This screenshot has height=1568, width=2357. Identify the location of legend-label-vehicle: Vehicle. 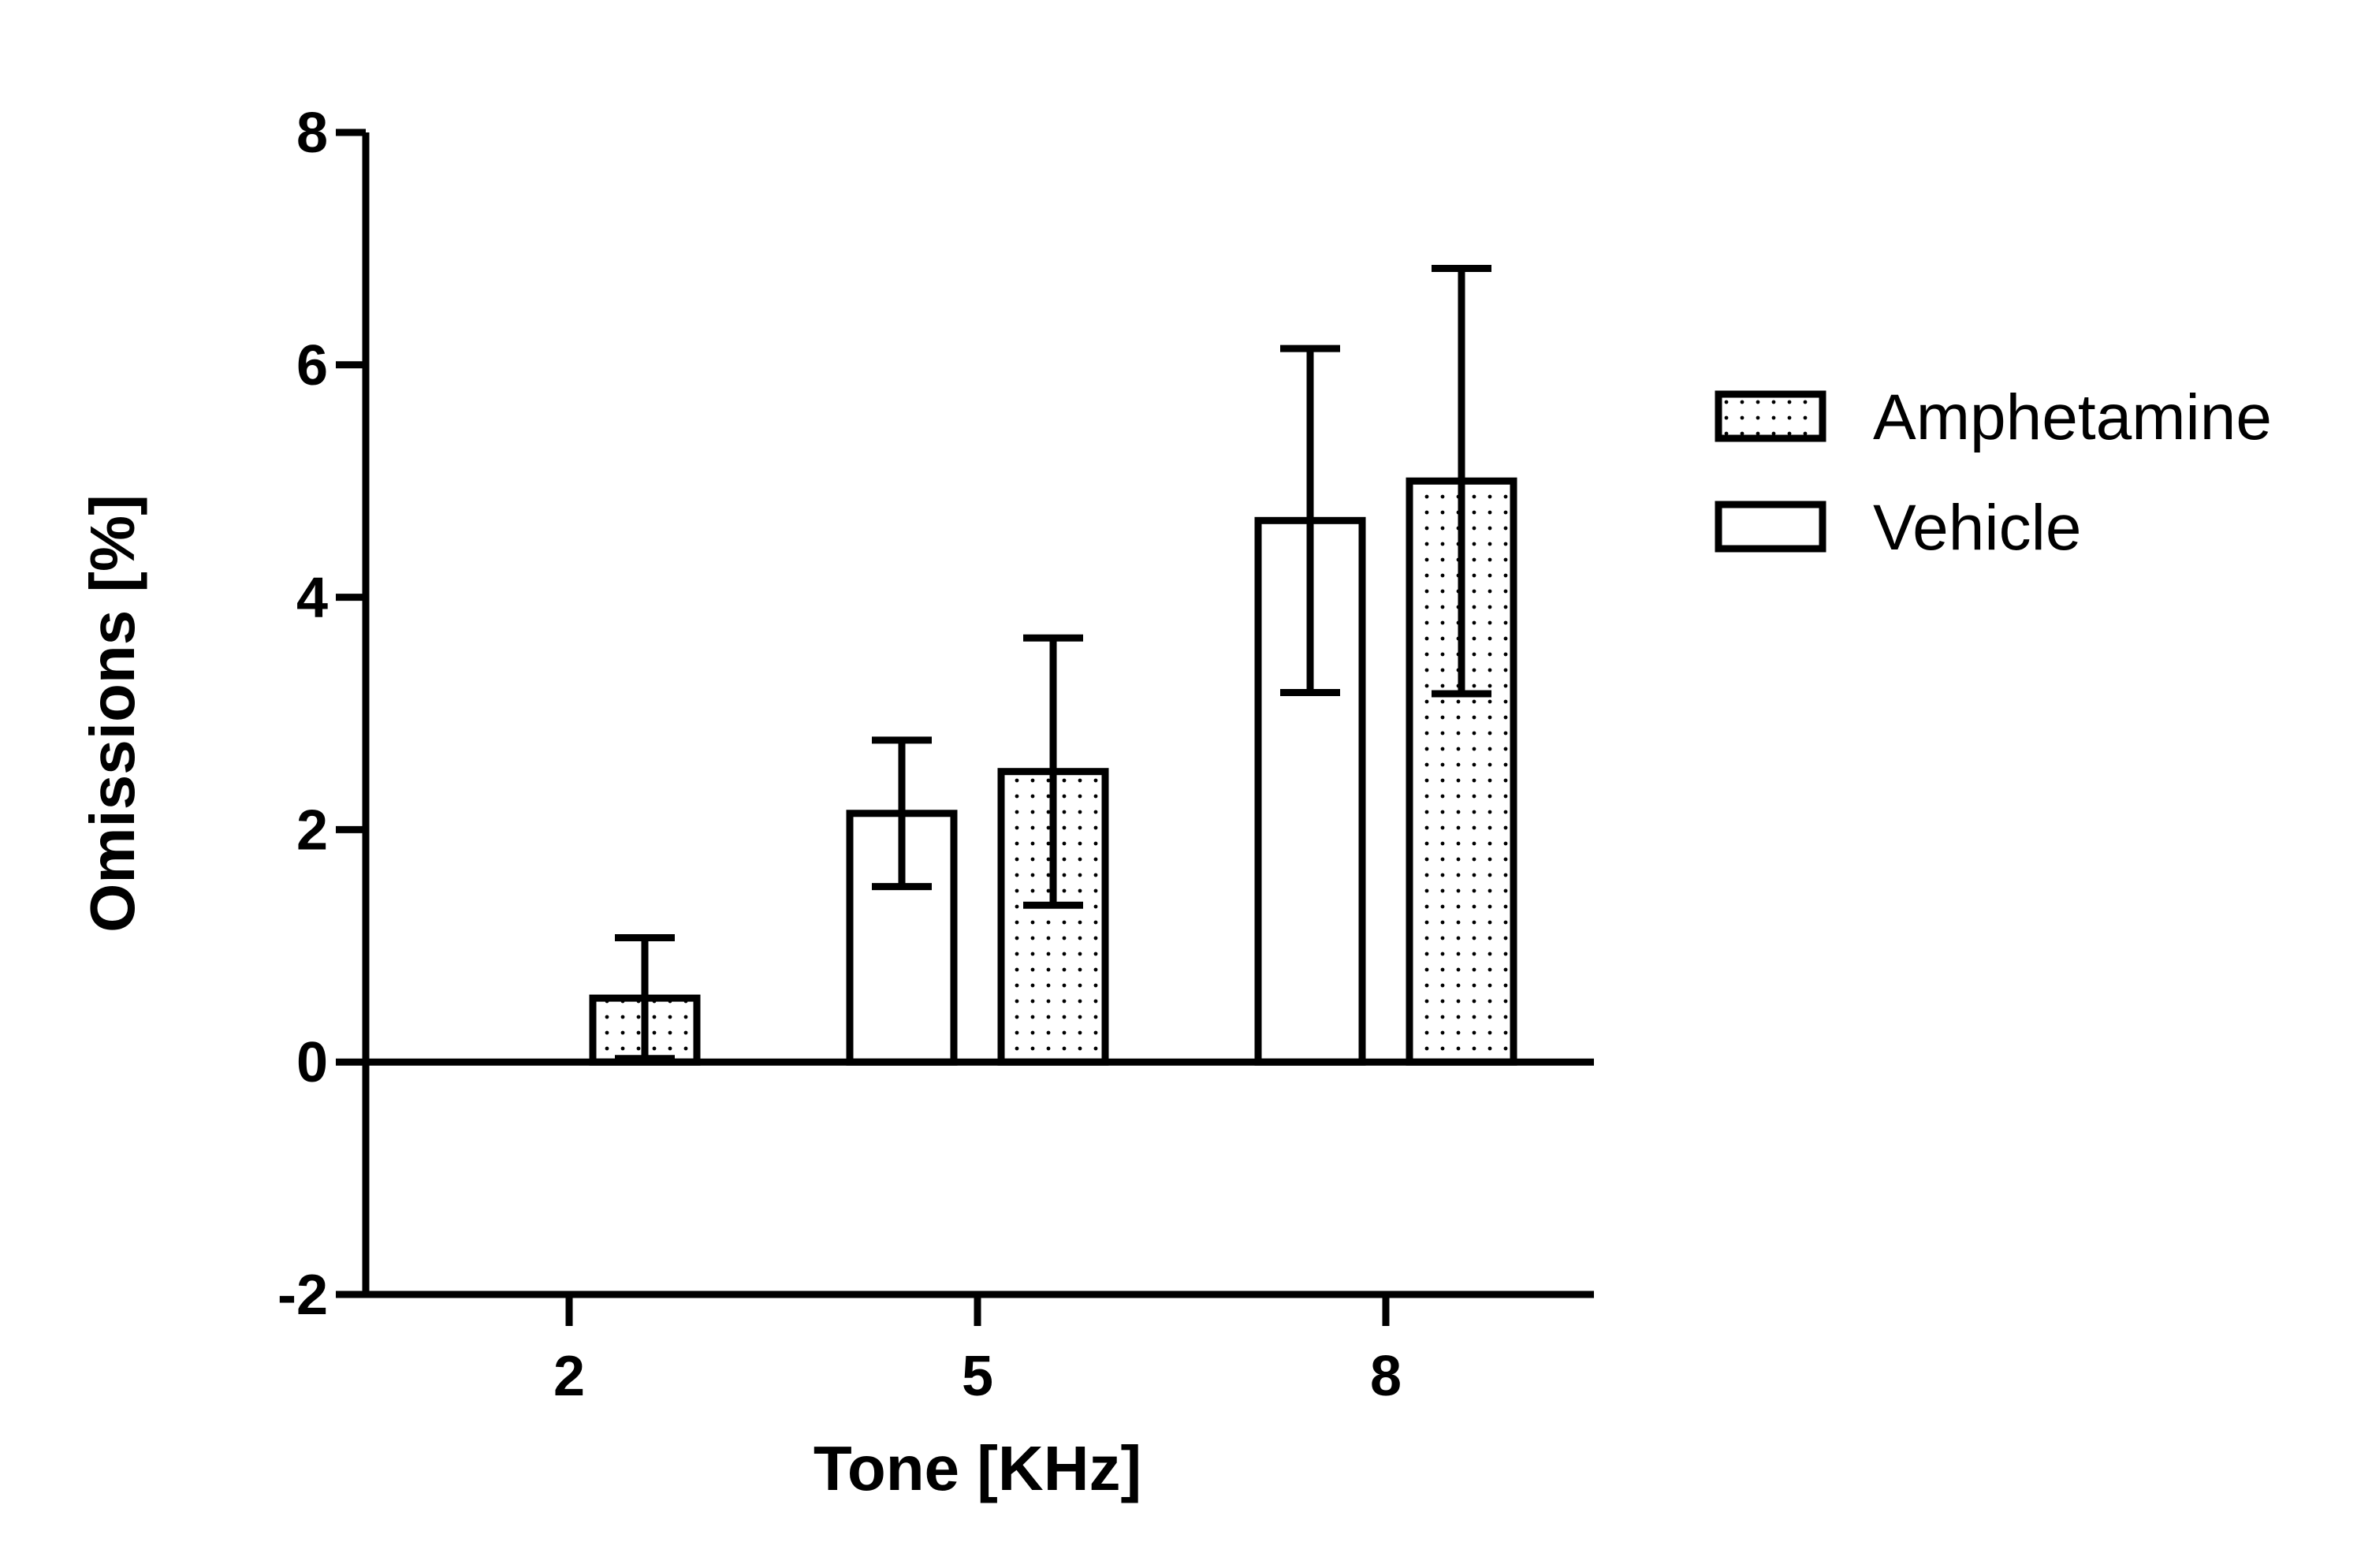
(1977, 528).